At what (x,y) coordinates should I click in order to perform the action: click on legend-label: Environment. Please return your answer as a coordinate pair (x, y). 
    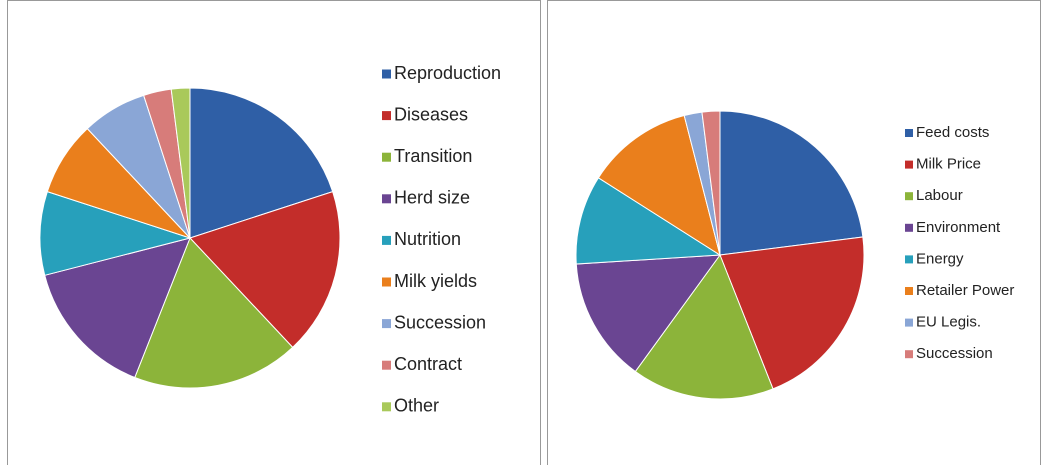
    Looking at the image, I should click on (958, 227).